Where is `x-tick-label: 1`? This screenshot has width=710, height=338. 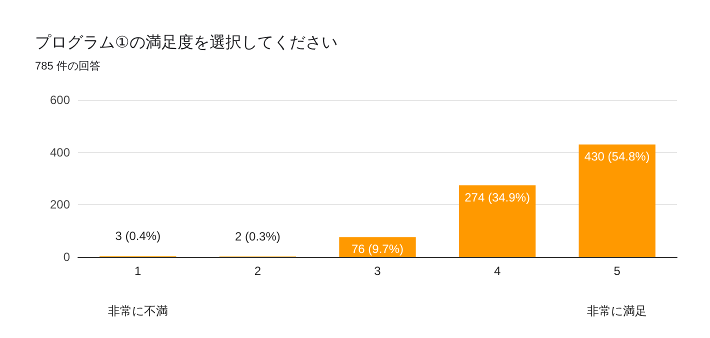 x-tick-label: 1 is located at coordinates (138, 271).